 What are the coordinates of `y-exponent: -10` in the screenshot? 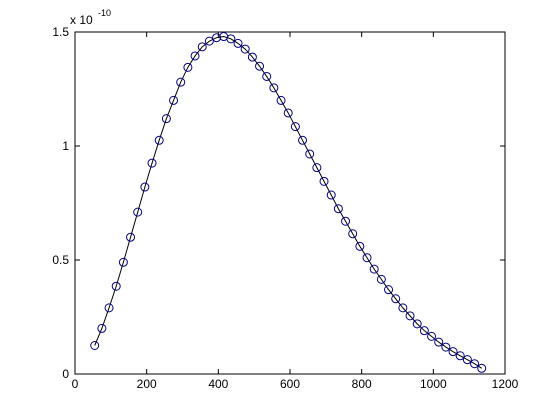 It's located at (104, 13).